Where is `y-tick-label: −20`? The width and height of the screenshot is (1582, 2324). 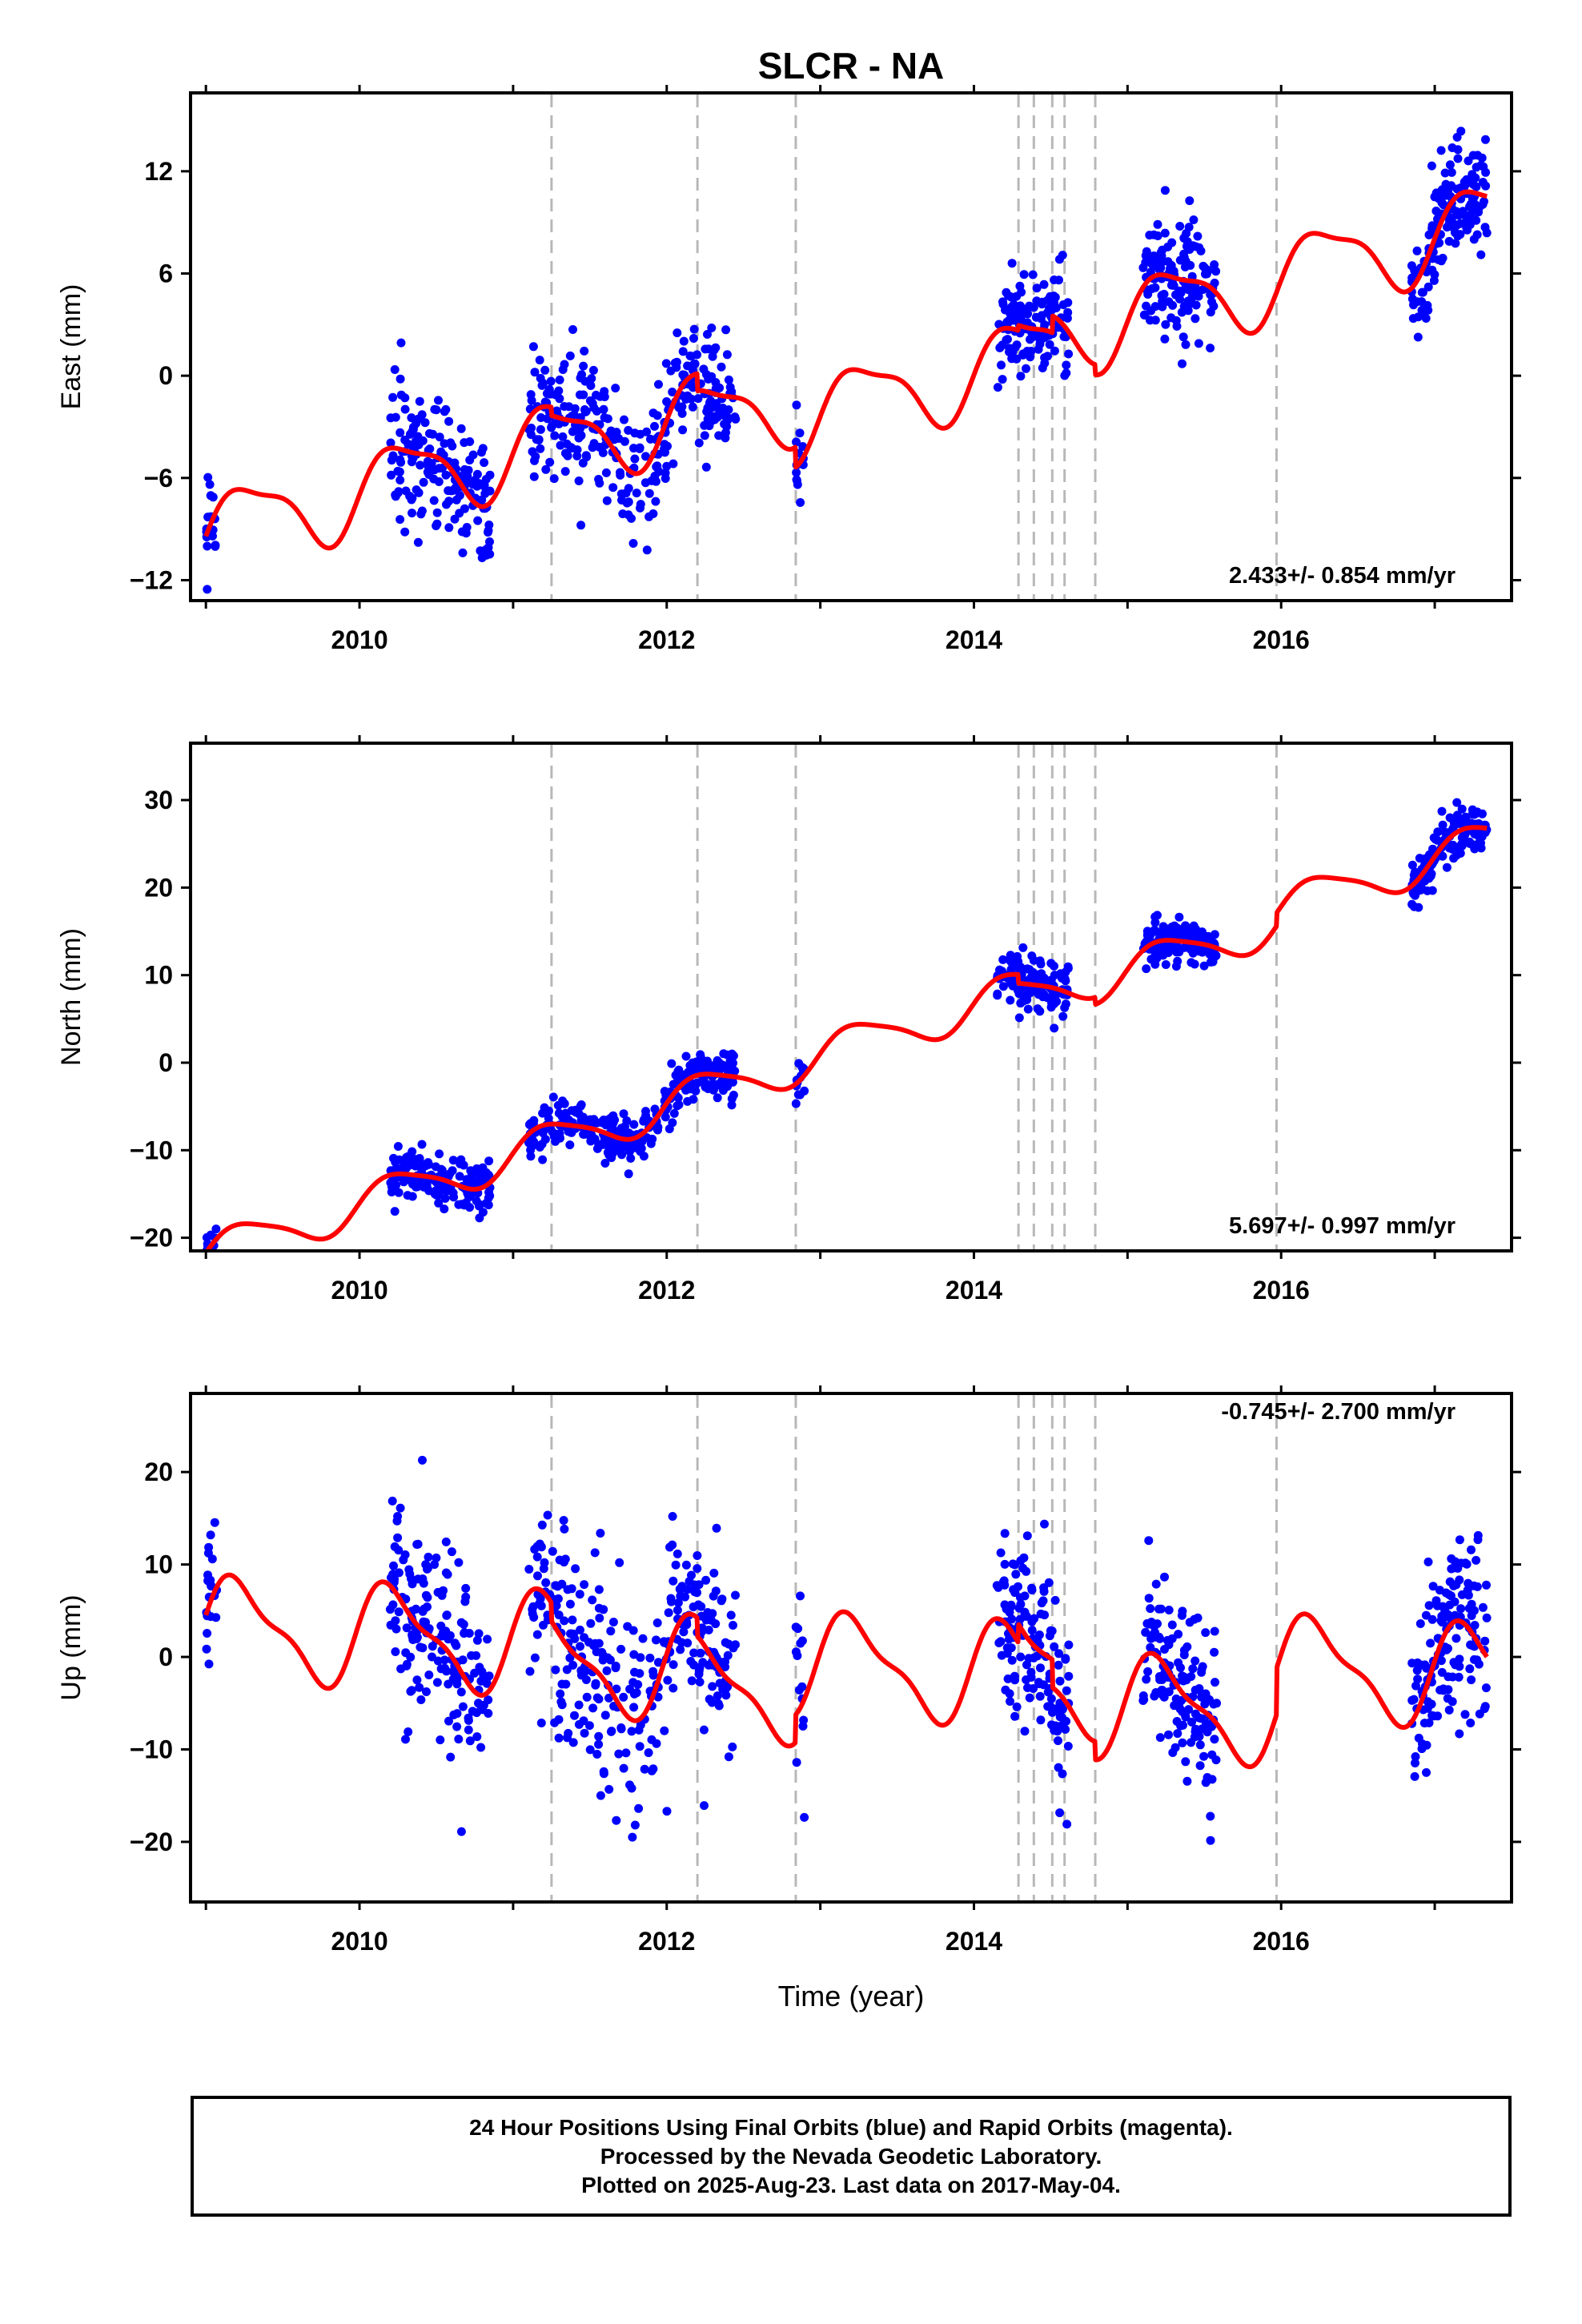
y-tick-label: −20 is located at coordinates (151, 1841).